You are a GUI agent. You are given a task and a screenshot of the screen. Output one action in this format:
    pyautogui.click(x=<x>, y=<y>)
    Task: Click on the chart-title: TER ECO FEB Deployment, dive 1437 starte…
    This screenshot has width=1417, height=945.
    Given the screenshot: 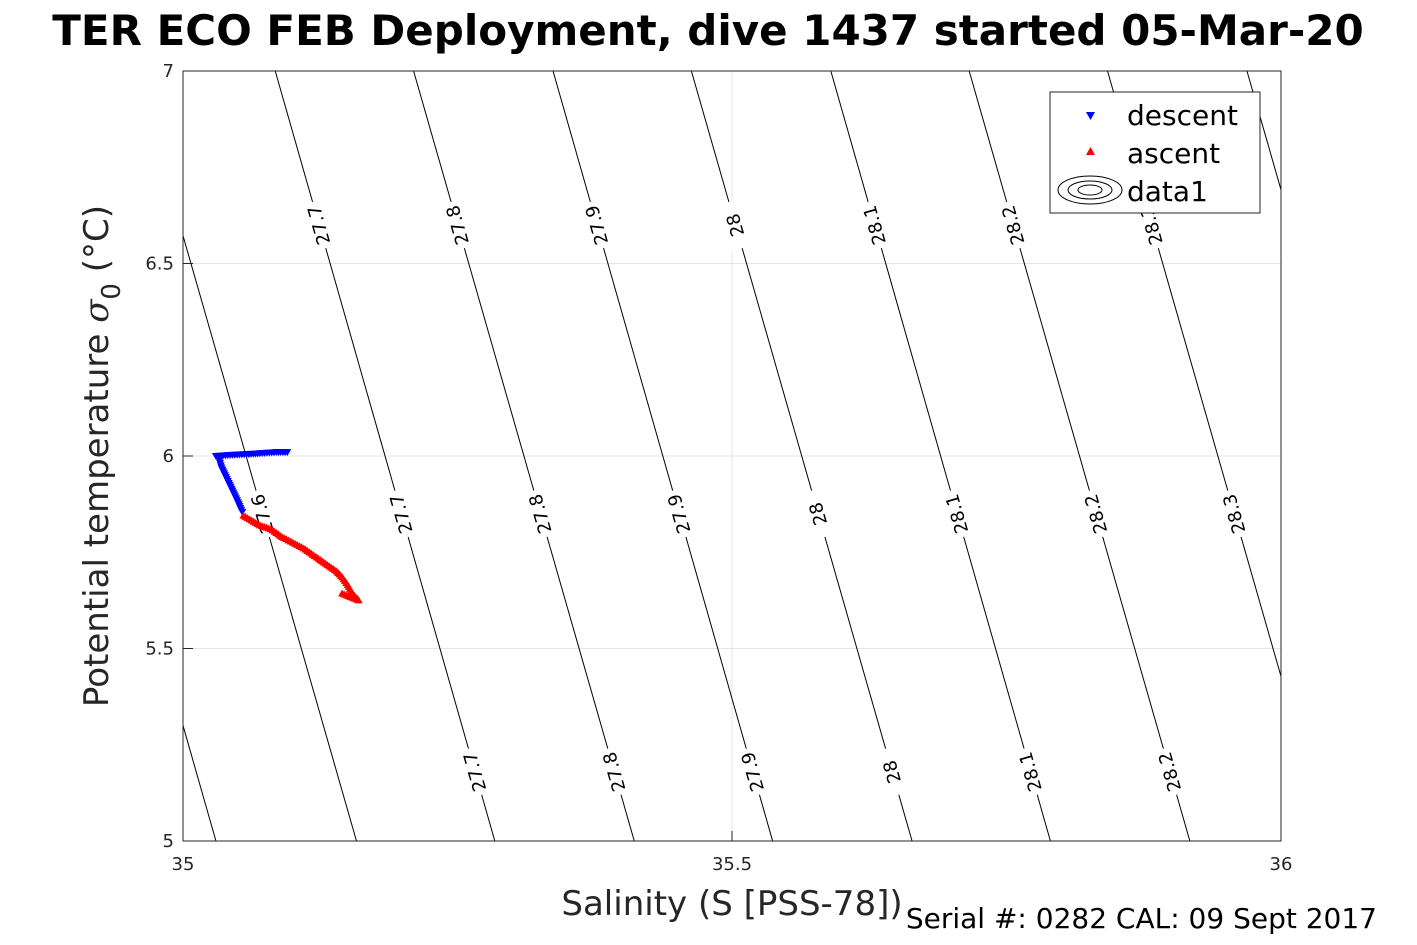 What is the action you would take?
    pyautogui.click(x=707, y=30)
    